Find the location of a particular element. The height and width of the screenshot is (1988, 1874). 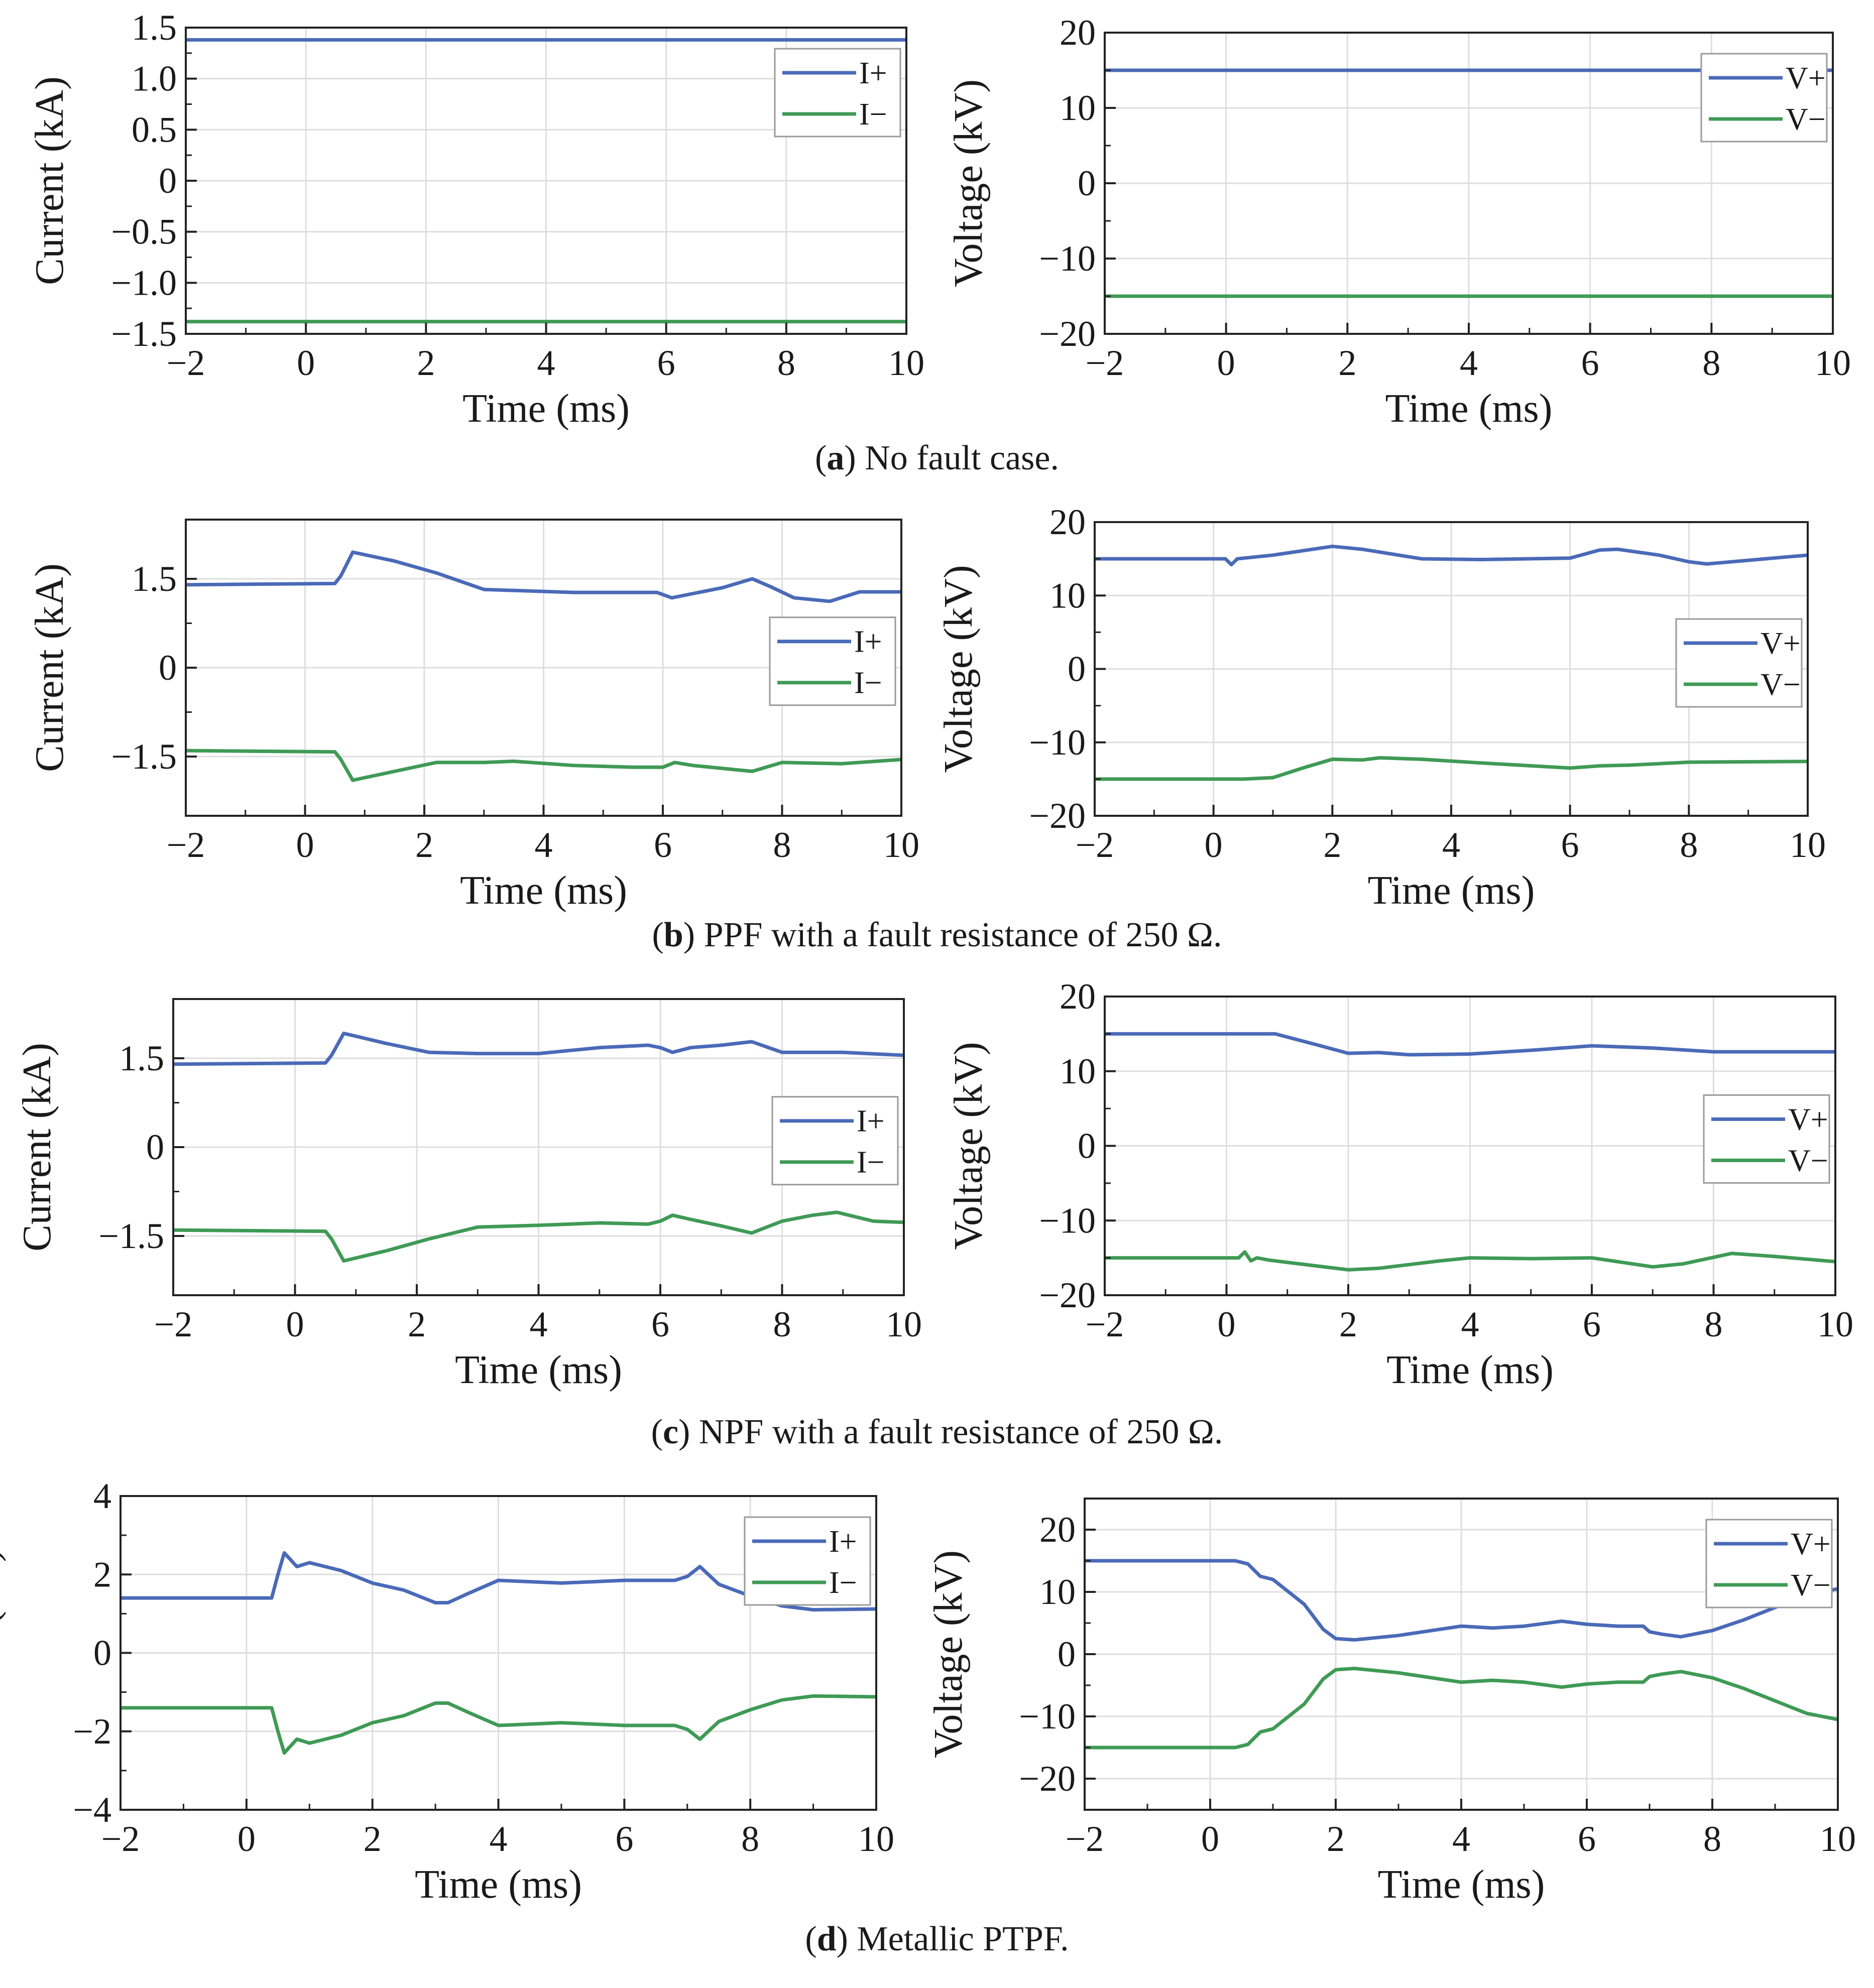

y-tick-label: 0.5 is located at coordinates (154, 129).